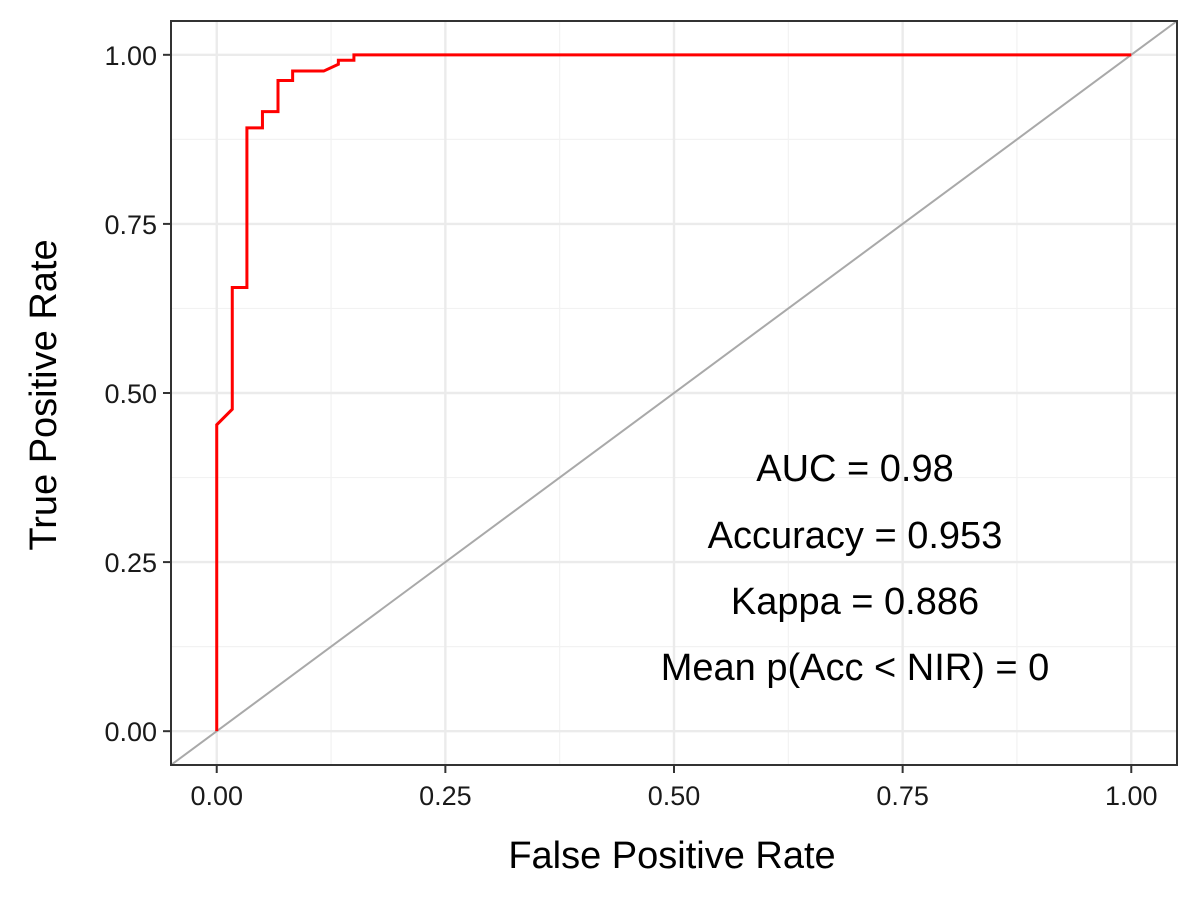  I want to click on y-tick-label: 0.75, so click(130, 225).